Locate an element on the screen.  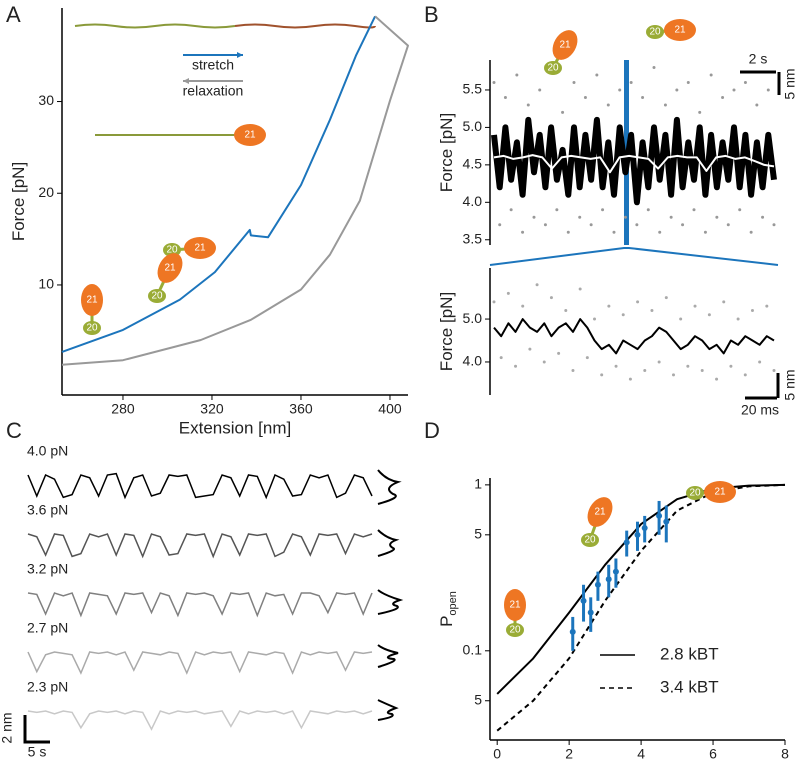
scale-bar-label: 5 nm is located at coordinates (790, 384).